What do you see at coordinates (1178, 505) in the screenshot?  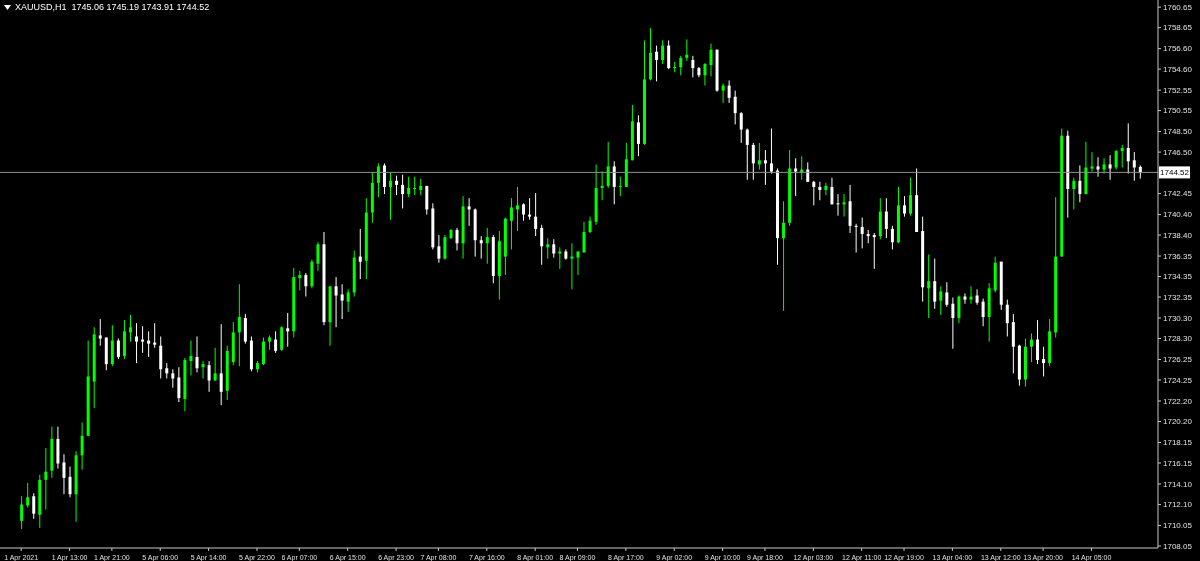 I see `y-tick-label: 1712.10` at bounding box center [1178, 505].